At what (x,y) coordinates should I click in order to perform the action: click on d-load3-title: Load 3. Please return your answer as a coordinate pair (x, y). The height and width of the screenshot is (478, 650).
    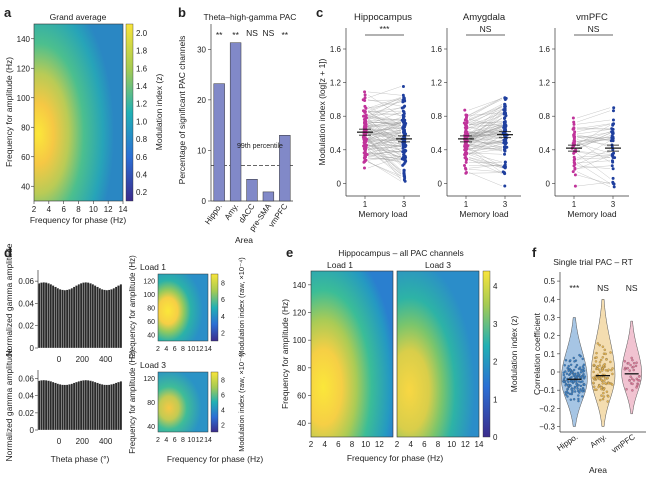
    Looking at the image, I should click on (153, 365).